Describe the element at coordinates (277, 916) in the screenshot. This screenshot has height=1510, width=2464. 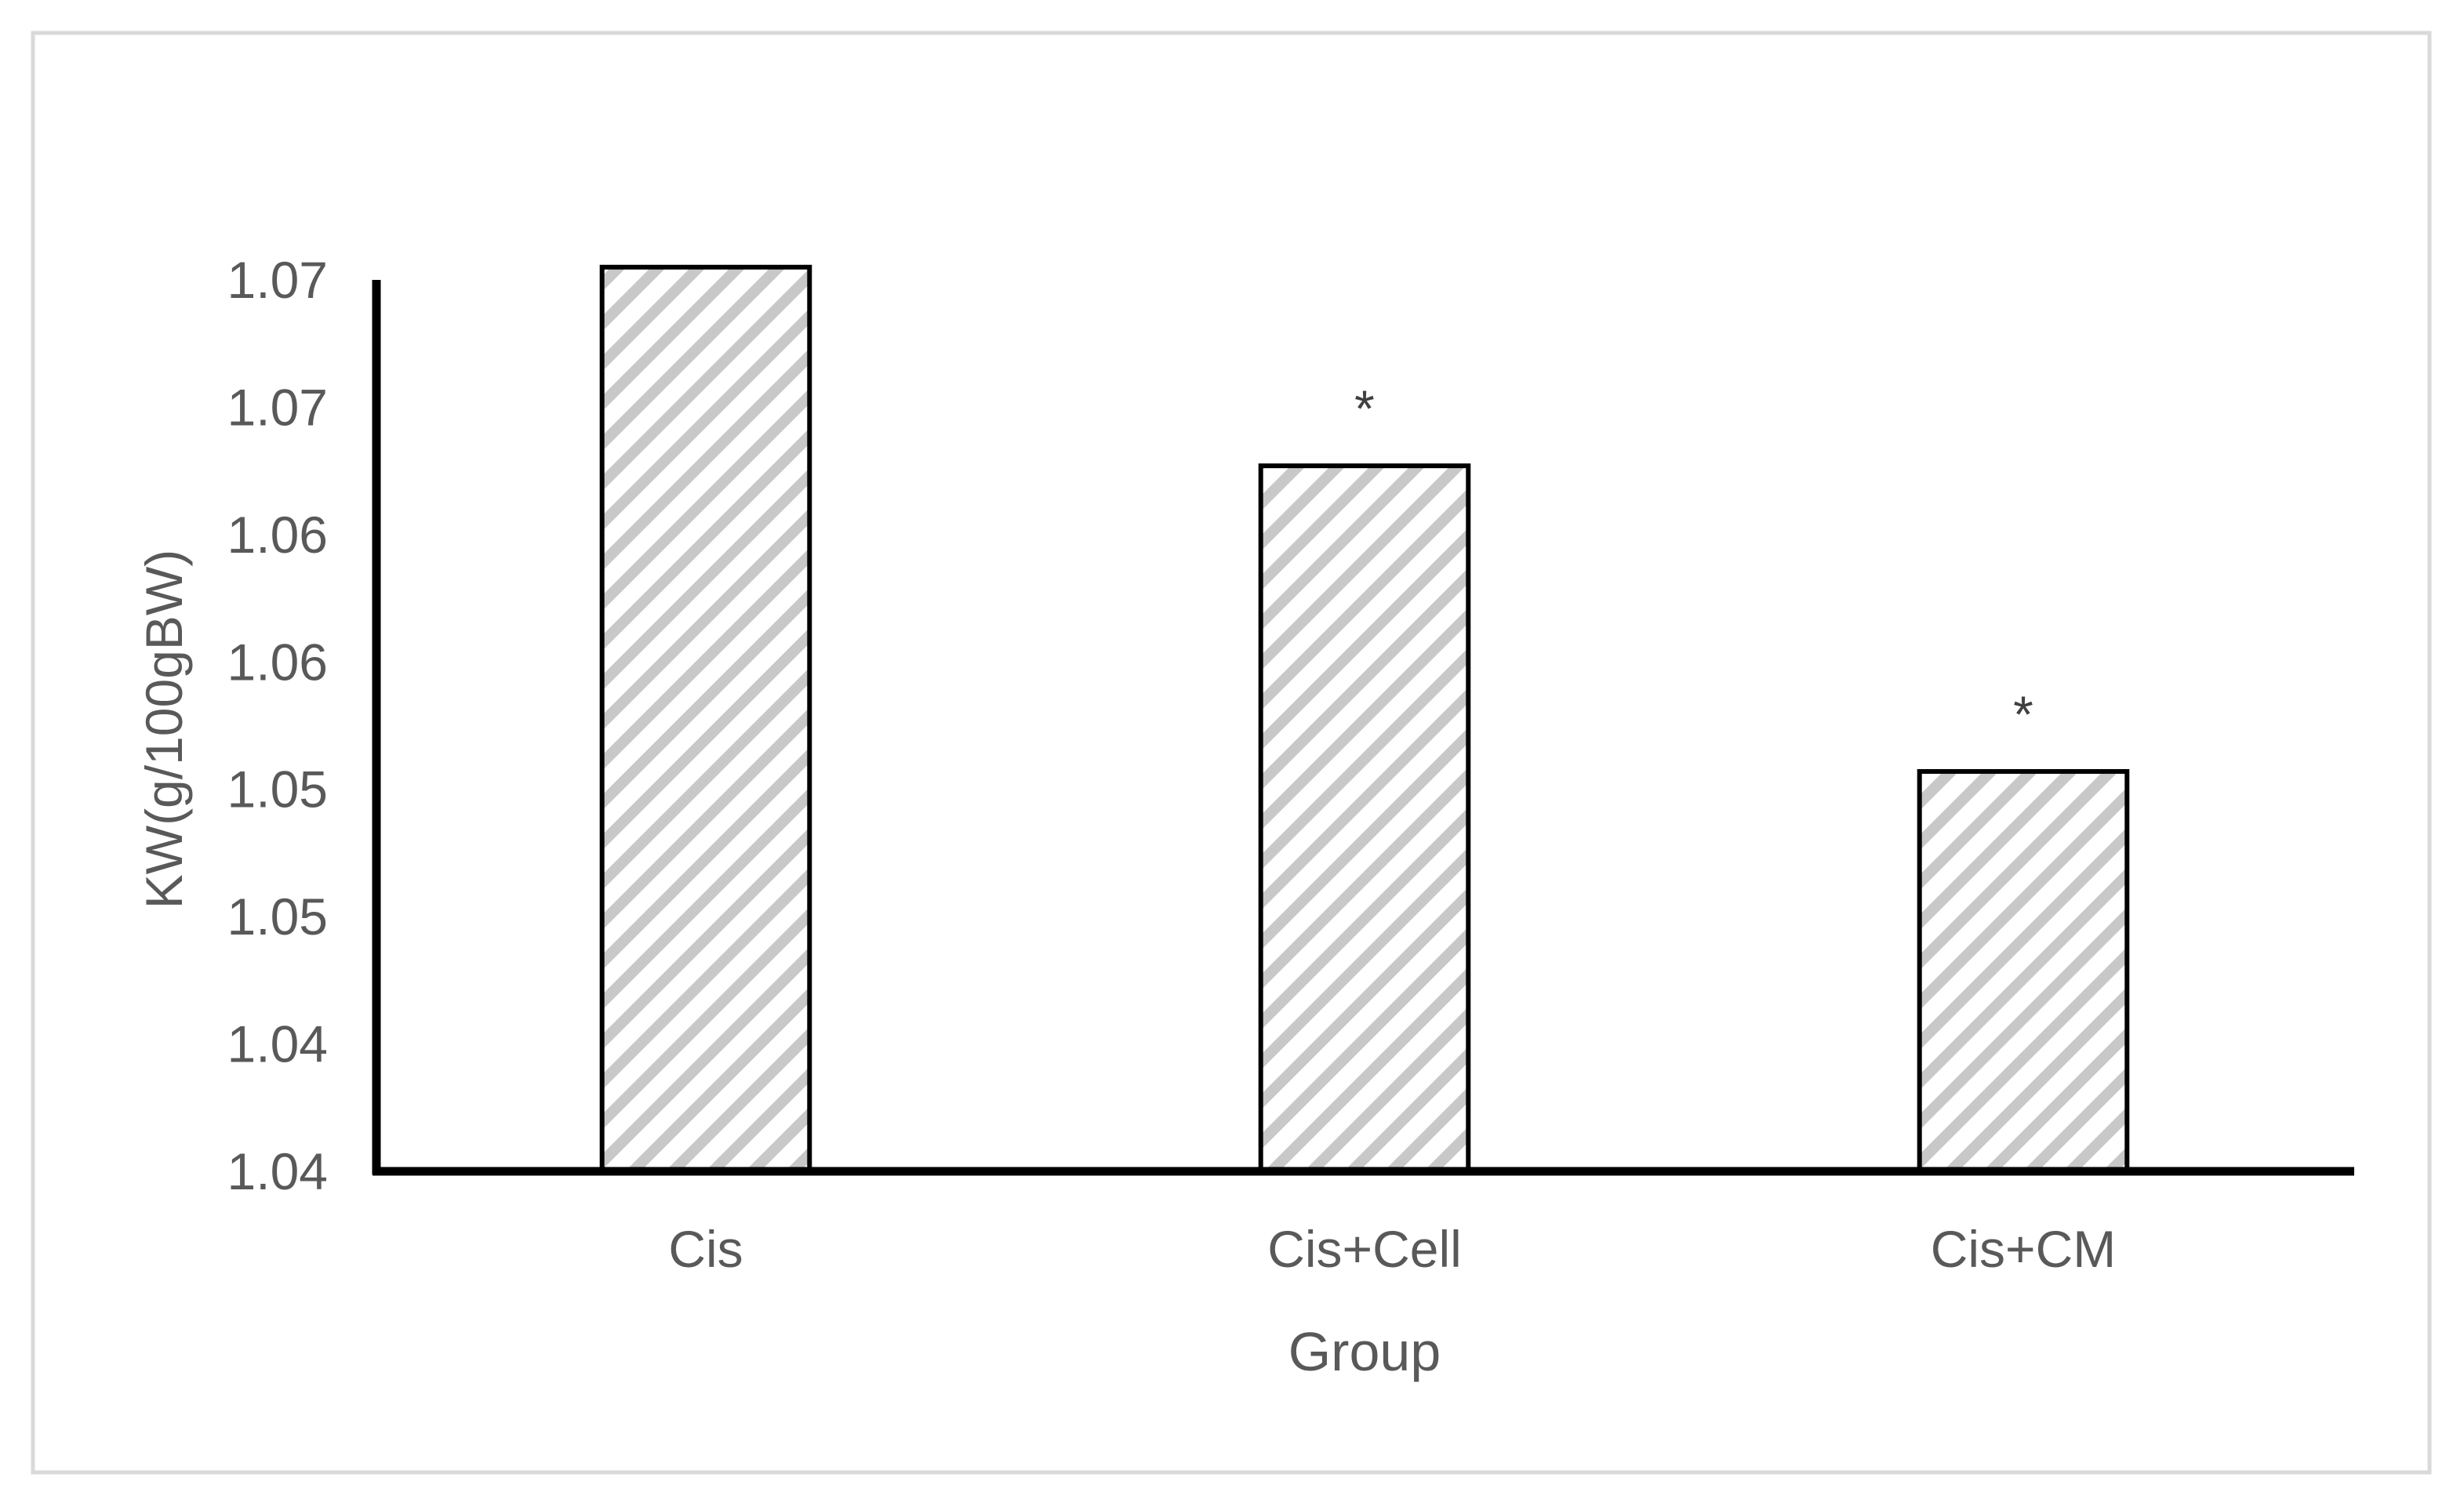
I see `y-tick-label-2: 1.05` at that location.